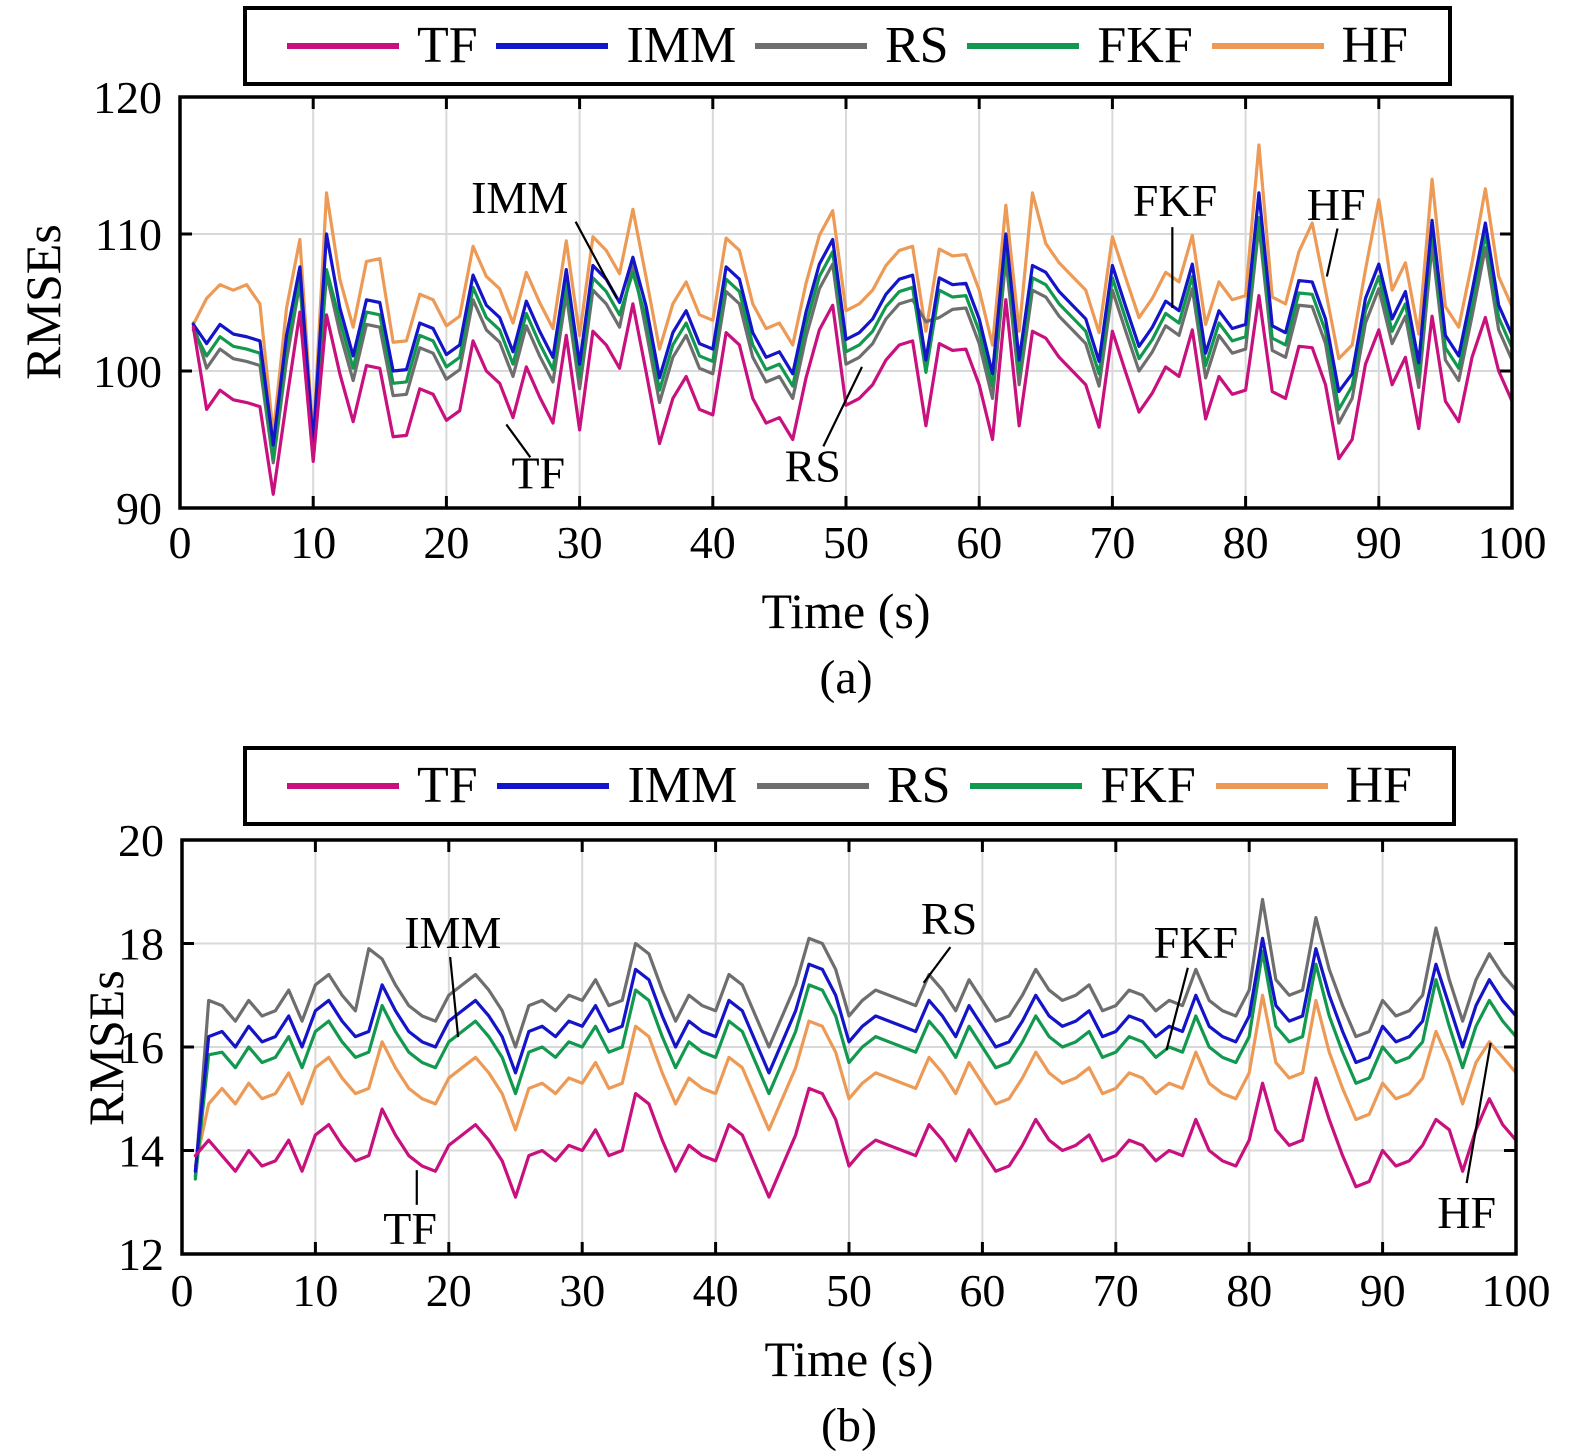  Describe the element at coordinates (128, 234) in the screenshot. I see `y-tick-label: 110` at that location.